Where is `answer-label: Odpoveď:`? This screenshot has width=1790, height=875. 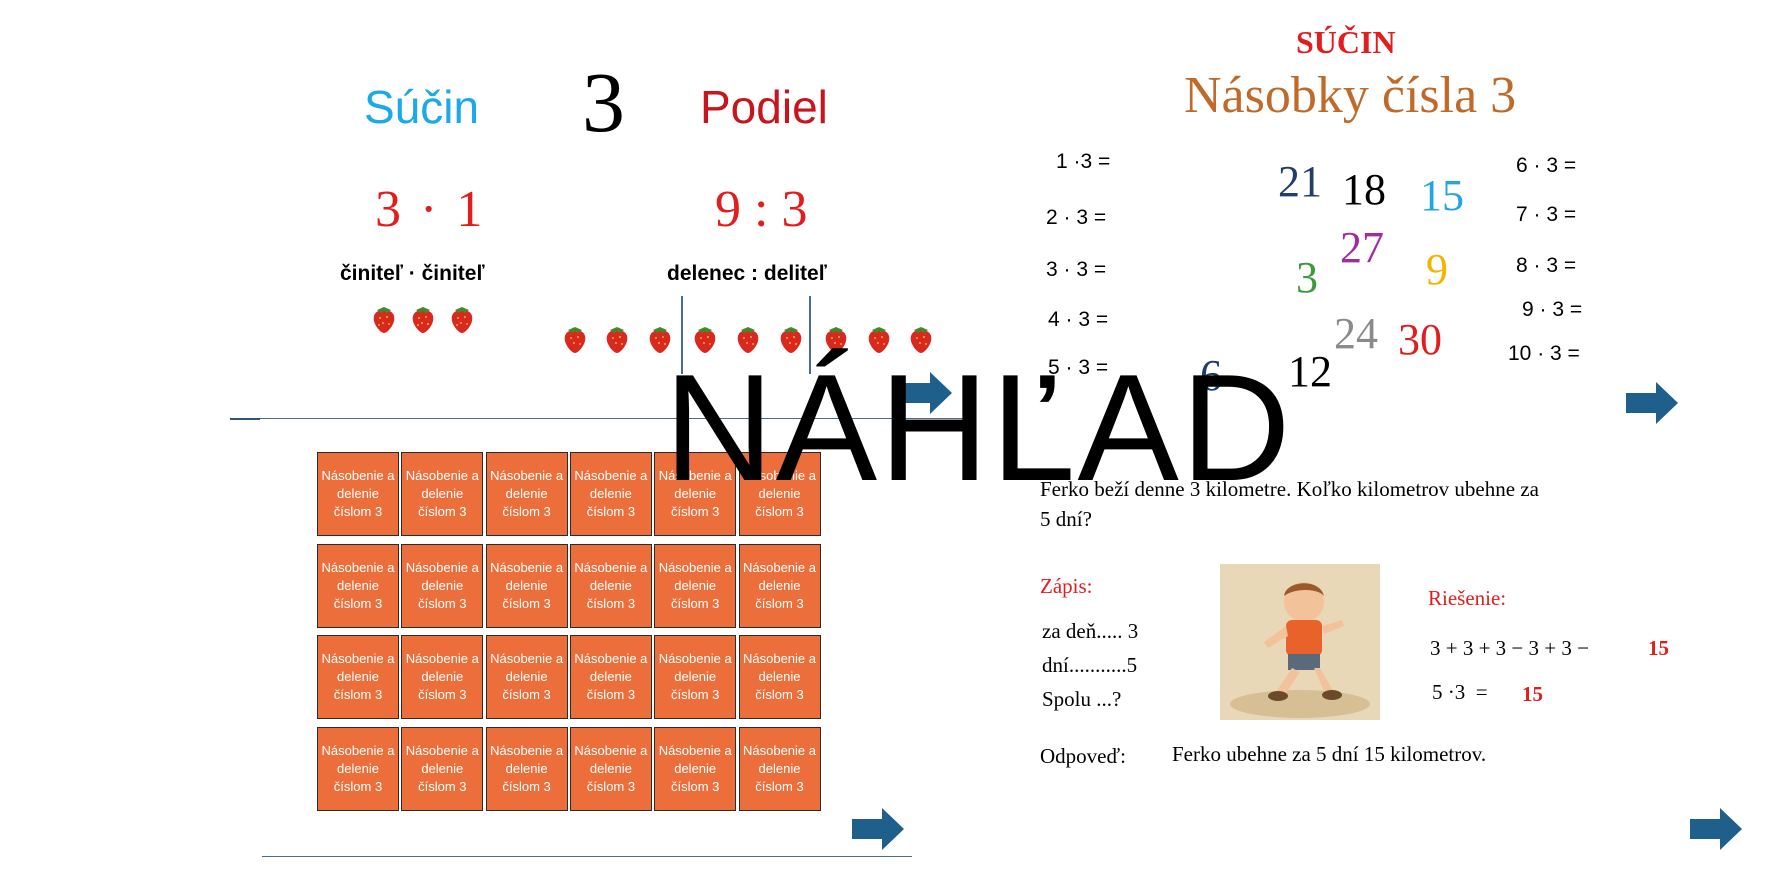 answer-label: Odpoveď: is located at coordinates (1083, 756).